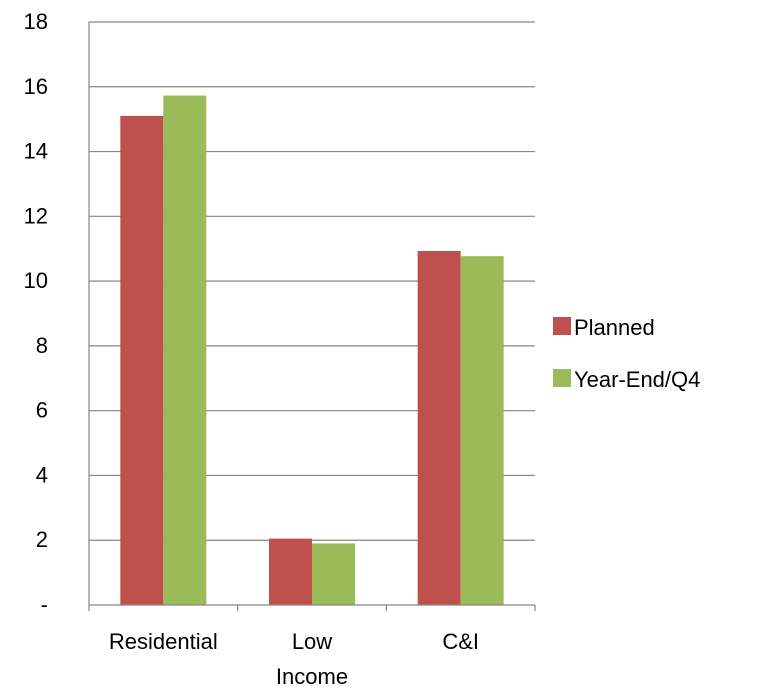 The height and width of the screenshot is (700, 776). What do you see at coordinates (42, 474) in the screenshot?
I see `y-tick-label: 4` at bounding box center [42, 474].